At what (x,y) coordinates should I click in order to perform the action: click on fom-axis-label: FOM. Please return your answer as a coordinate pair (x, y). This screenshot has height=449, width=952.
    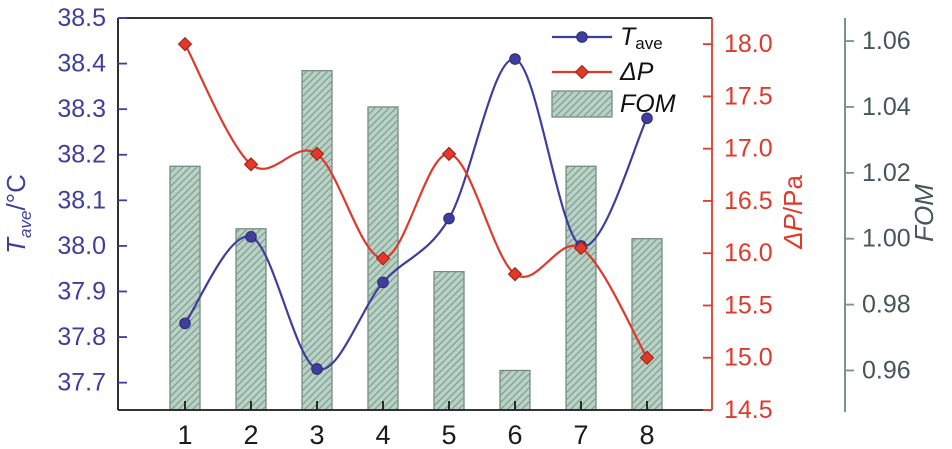
    Looking at the image, I should click on (924, 213).